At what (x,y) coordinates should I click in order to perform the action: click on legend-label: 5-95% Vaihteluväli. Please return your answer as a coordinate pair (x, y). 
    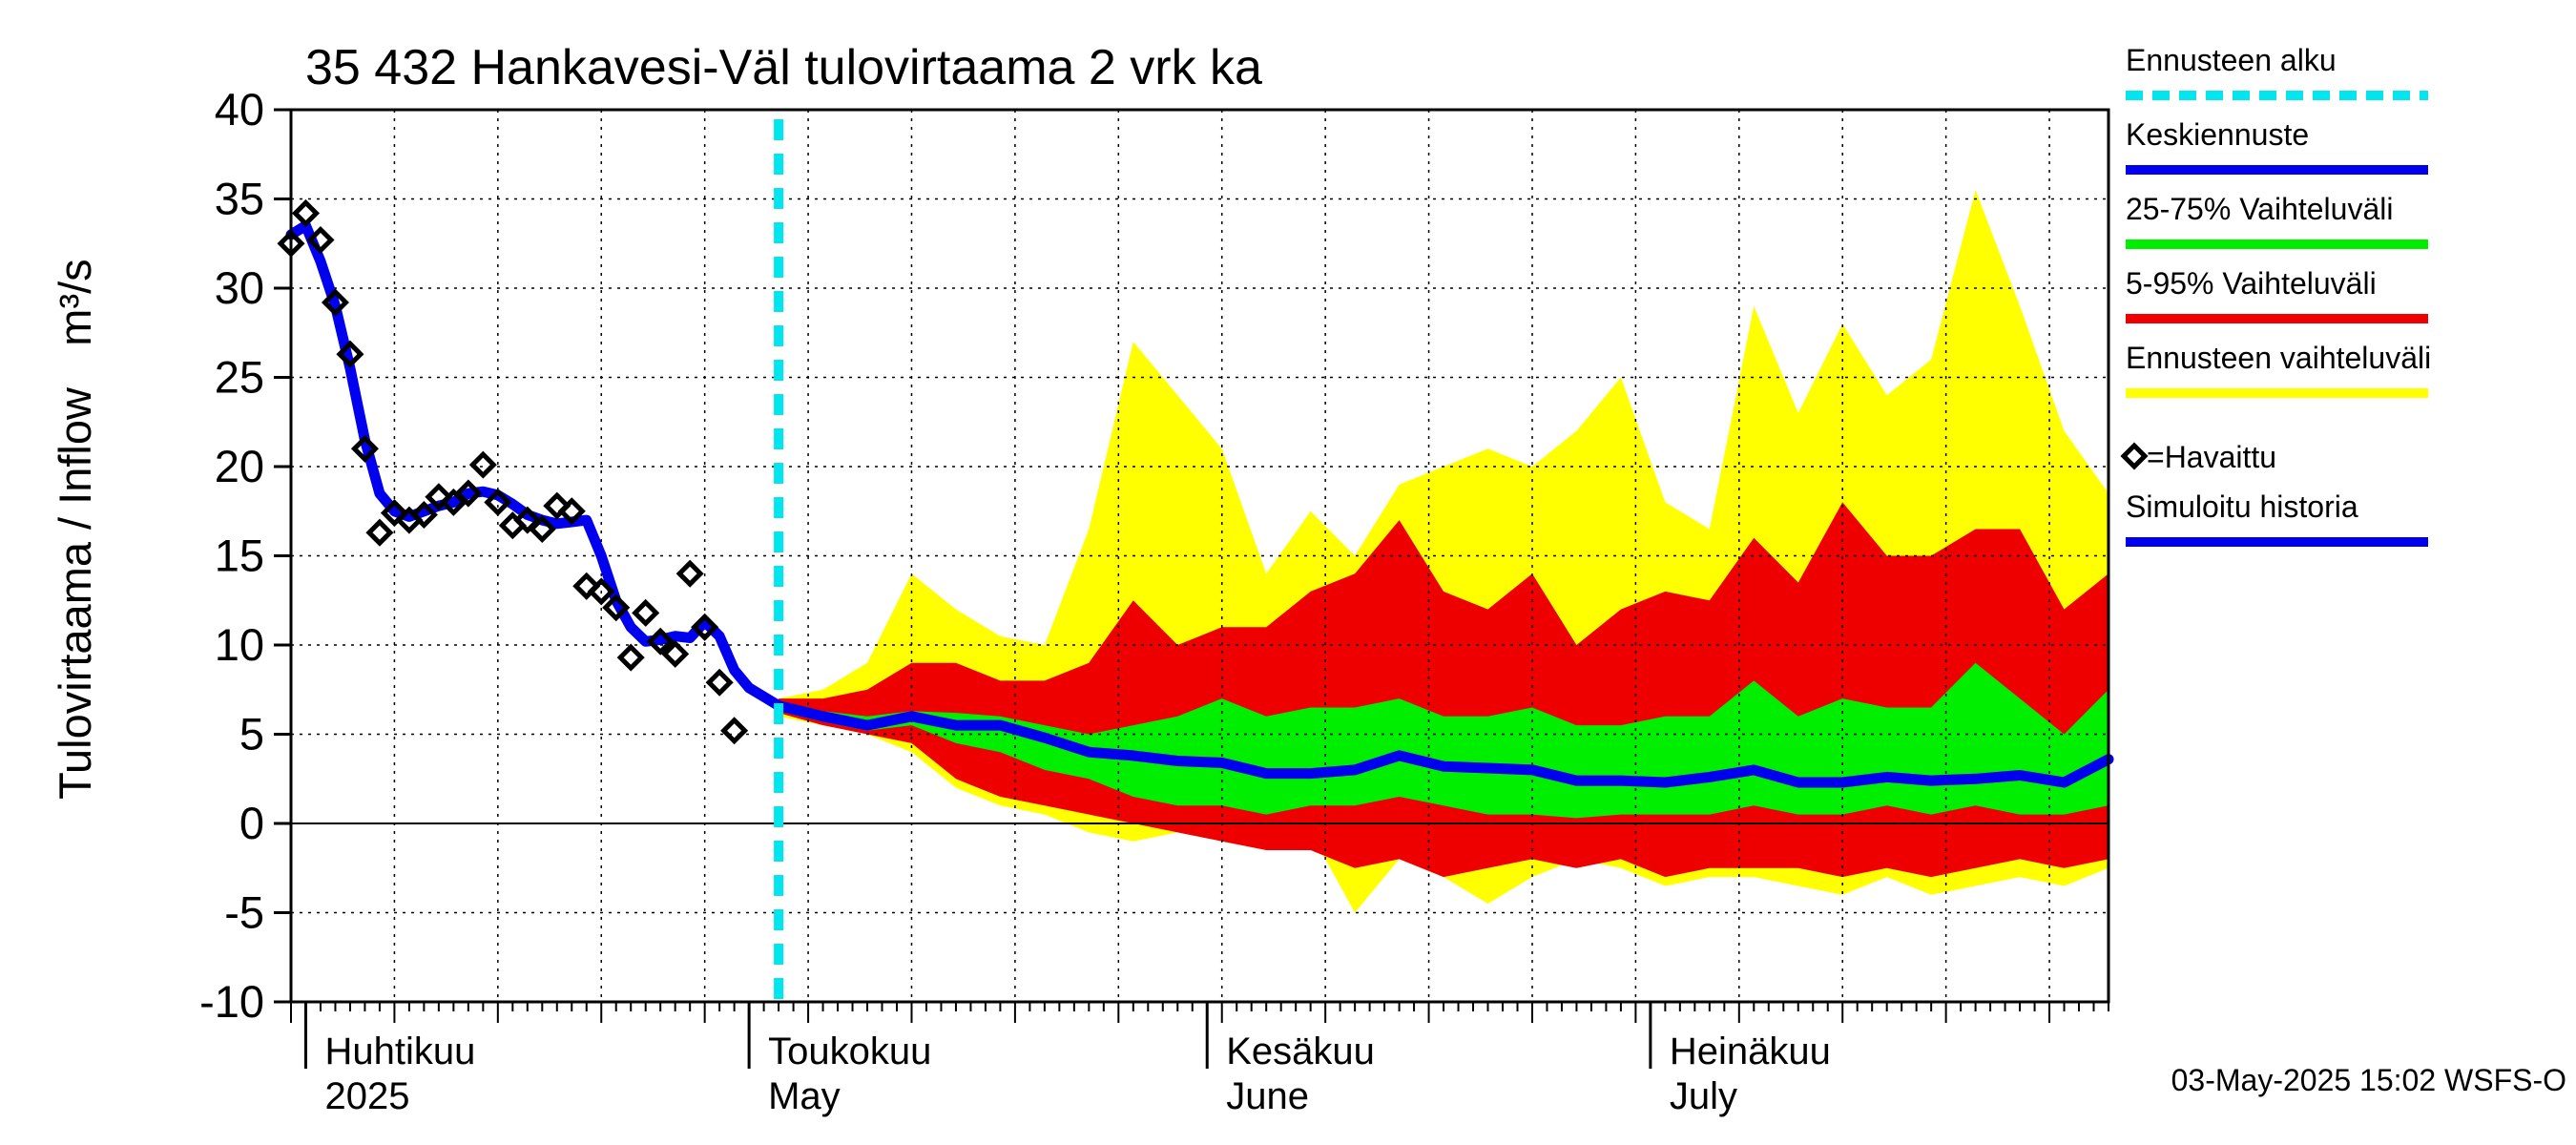
    Looking at the image, I should click on (2251, 283).